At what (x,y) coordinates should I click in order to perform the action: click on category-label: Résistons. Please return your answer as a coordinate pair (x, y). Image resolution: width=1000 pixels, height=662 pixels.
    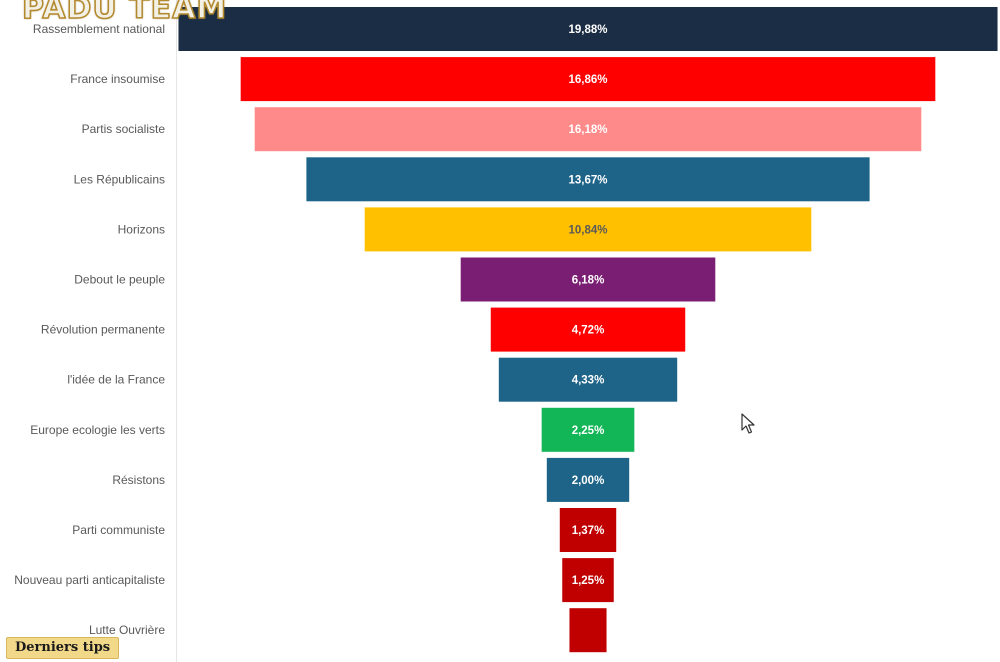
    Looking at the image, I should click on (138, 480).